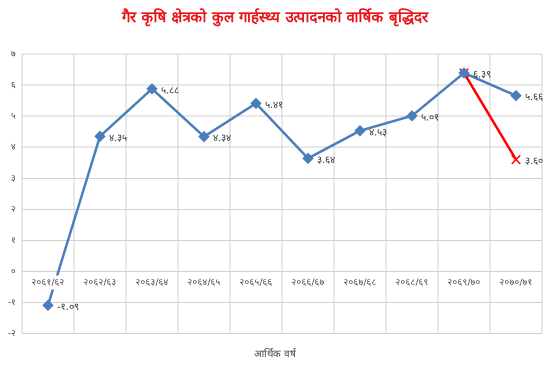  What do you see at coordinates (534, 162) in the screenshot?
I see `data-label: ३.६०` at bounding box center [534, 162].